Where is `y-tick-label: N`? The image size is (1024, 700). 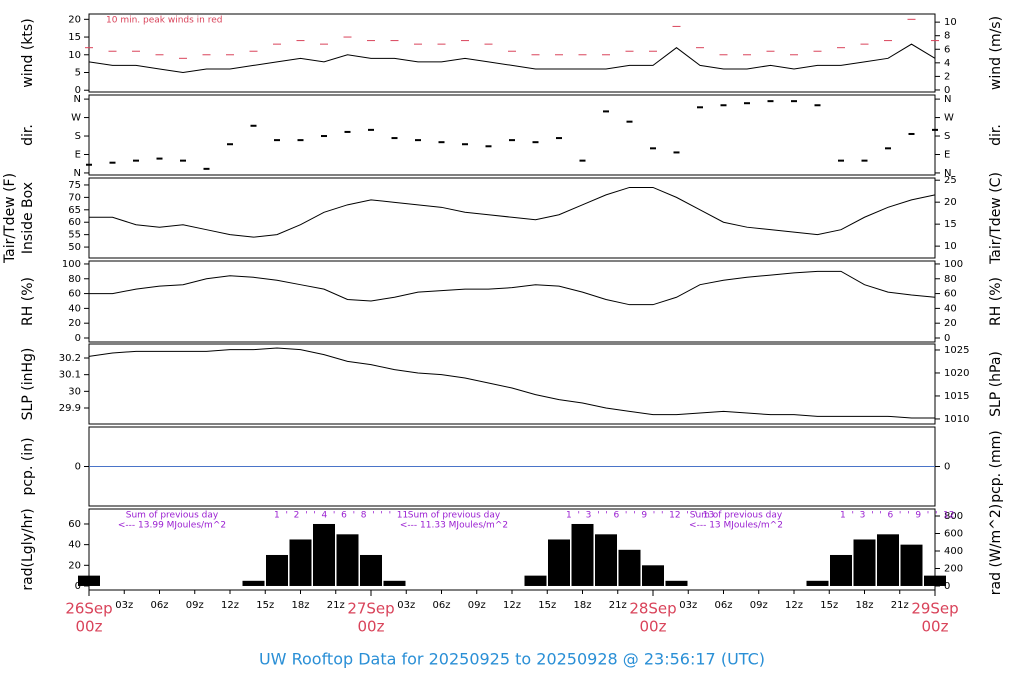 y-tick-label: N is located at coordinates (77, 173).